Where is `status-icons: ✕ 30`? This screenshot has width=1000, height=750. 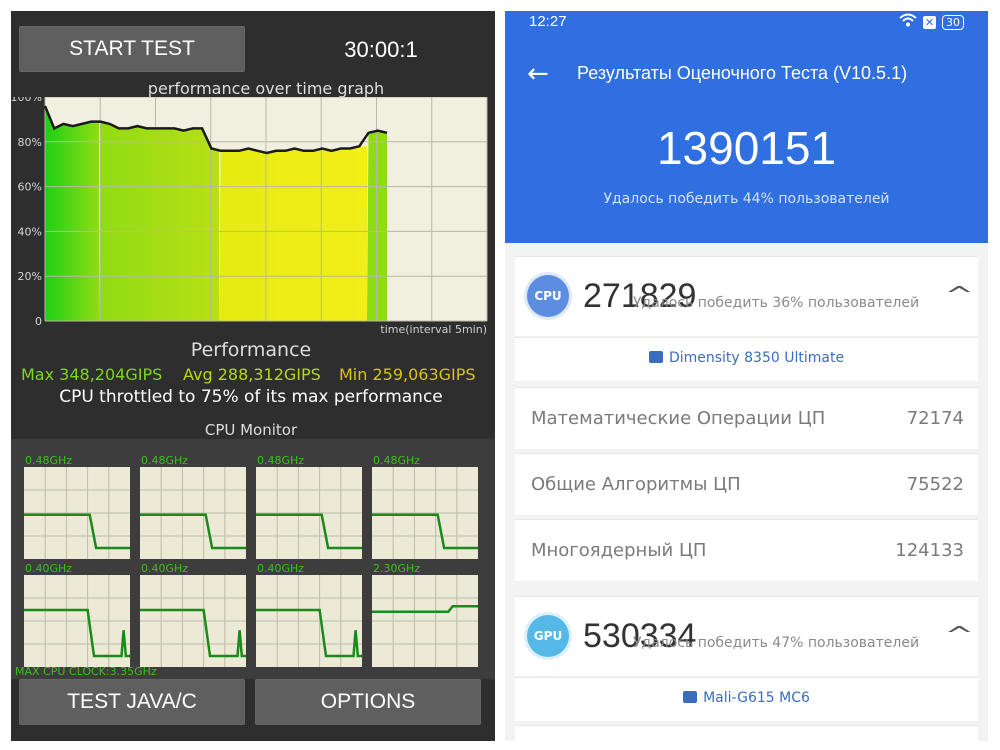 status-icons: ✕ 30 is located at coordinates (931, 22).